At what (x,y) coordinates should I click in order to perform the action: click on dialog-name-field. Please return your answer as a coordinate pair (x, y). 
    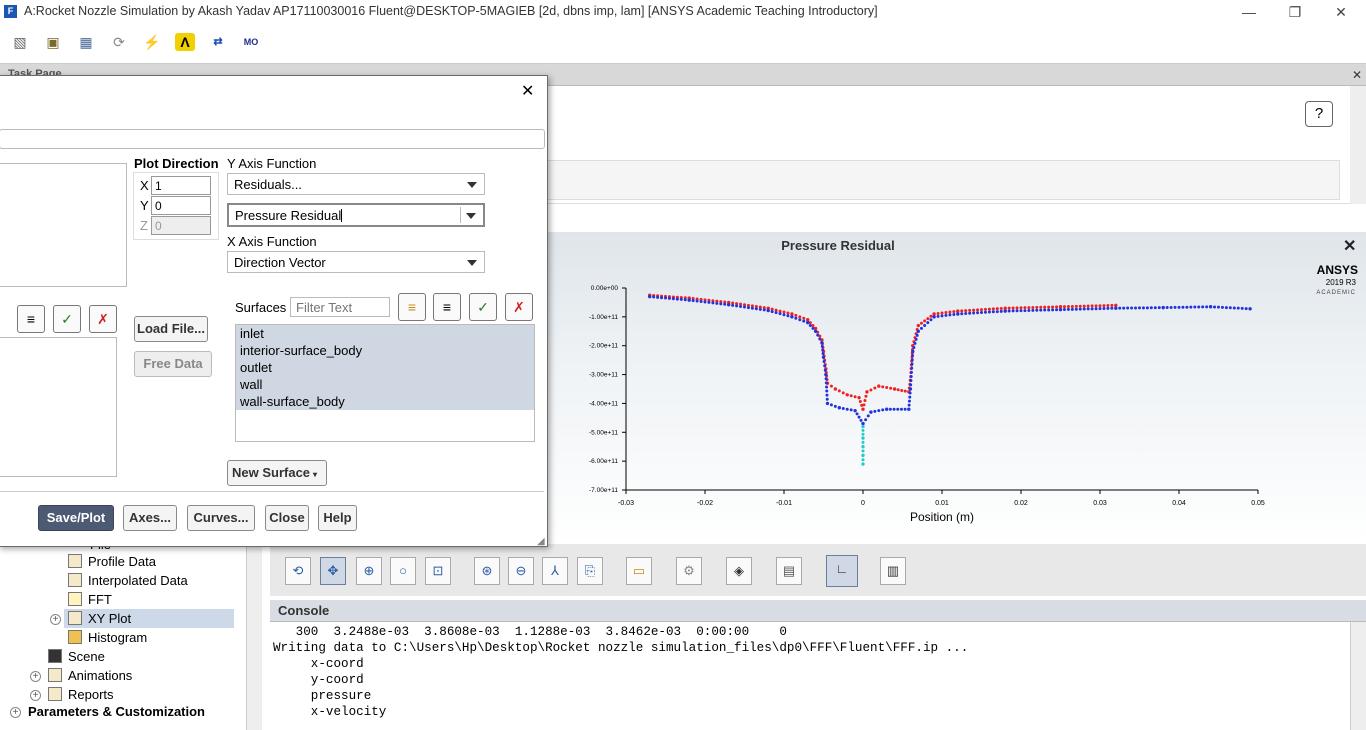
    Looking at the image, I should click on (272, 139).